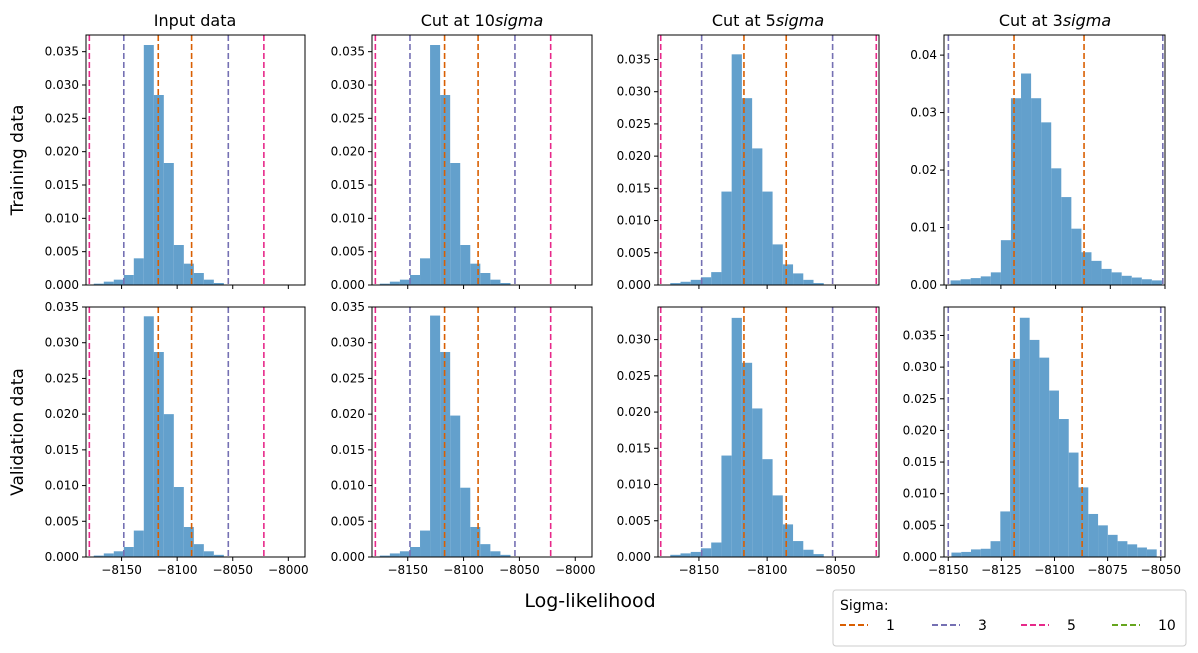 The height and width of the screenshot is (653, 1198). I want to click on y-tick-label: 0.01, so click(923, 228).